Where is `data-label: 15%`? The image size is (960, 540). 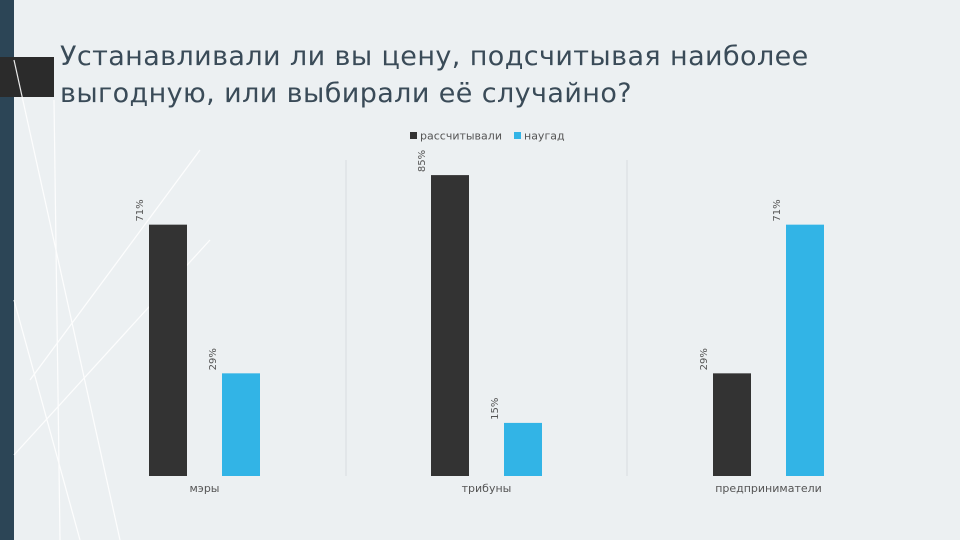 data-label: 15% is located at coordinates (495, 409).